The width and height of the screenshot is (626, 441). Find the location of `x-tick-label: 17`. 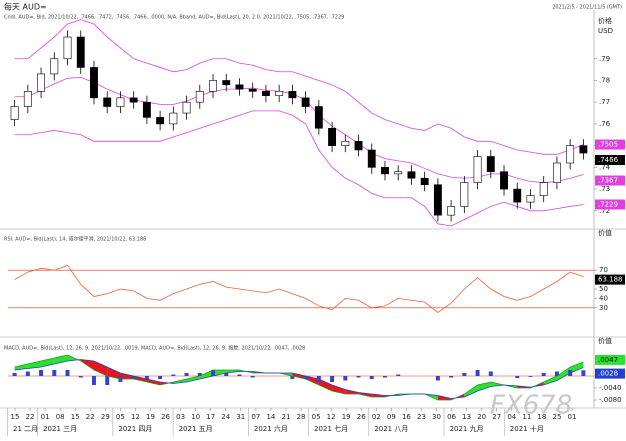

x-tick-label: 17 is located at coordinates (210, 417).